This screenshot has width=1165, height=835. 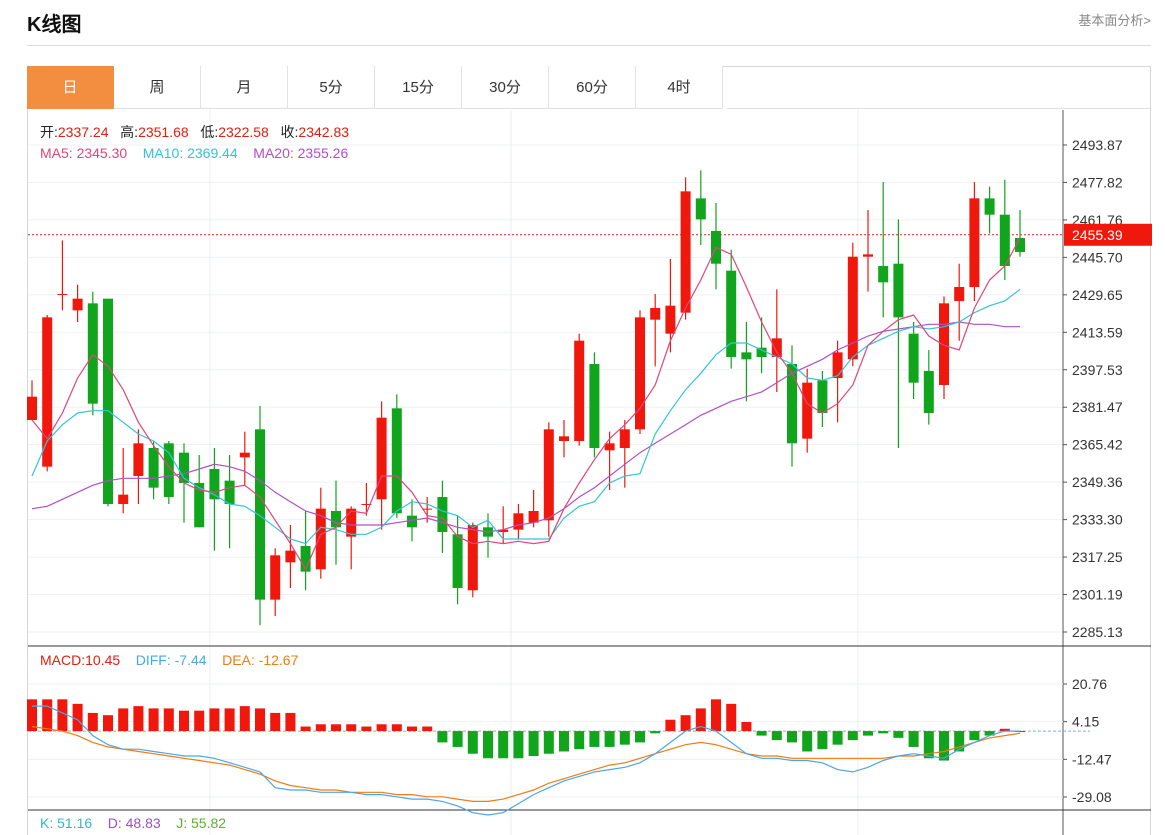 I want to click on price-tick-label: 2301.19, so click(x=1097, y=595).